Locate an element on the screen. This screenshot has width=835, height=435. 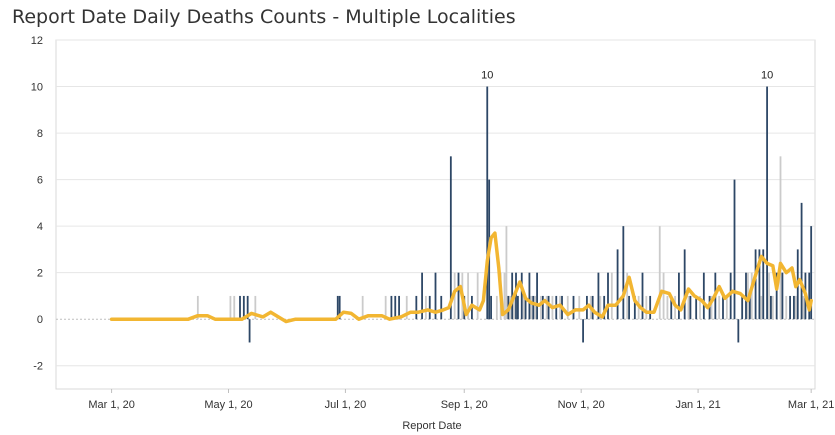
x-tick-label: Sep 1, 20 is located at coordinates (464, 405).